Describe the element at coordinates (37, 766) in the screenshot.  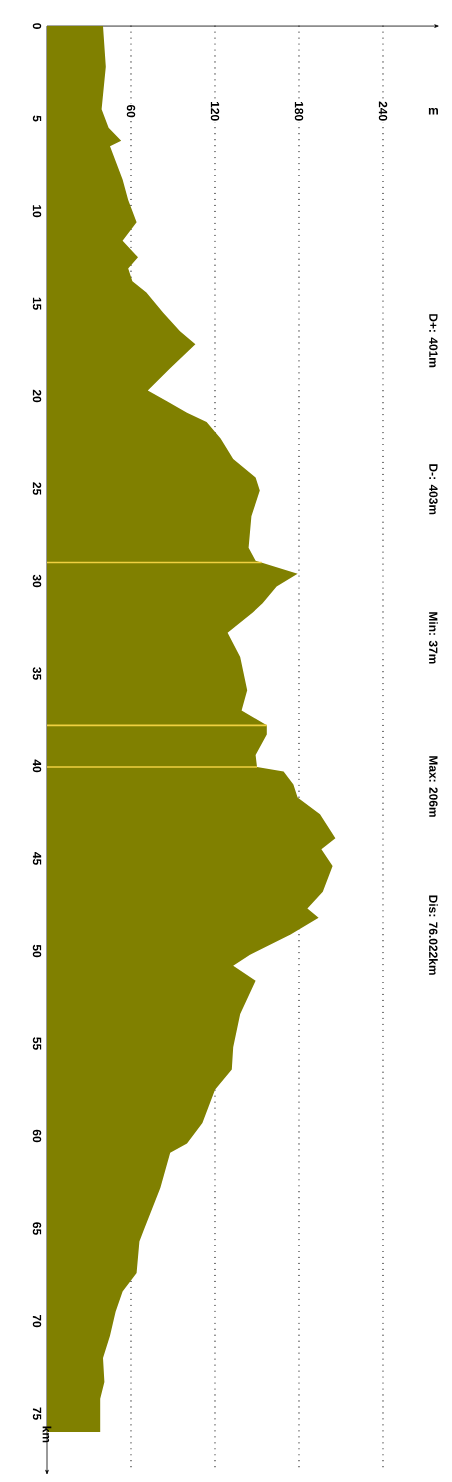
I see `y-tick-label: 40` at that location.